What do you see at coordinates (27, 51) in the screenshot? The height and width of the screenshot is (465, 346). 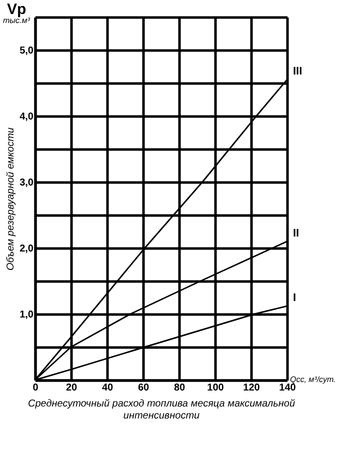 I see `y-tick-label: 5,0` at bounding box center [27, 51].